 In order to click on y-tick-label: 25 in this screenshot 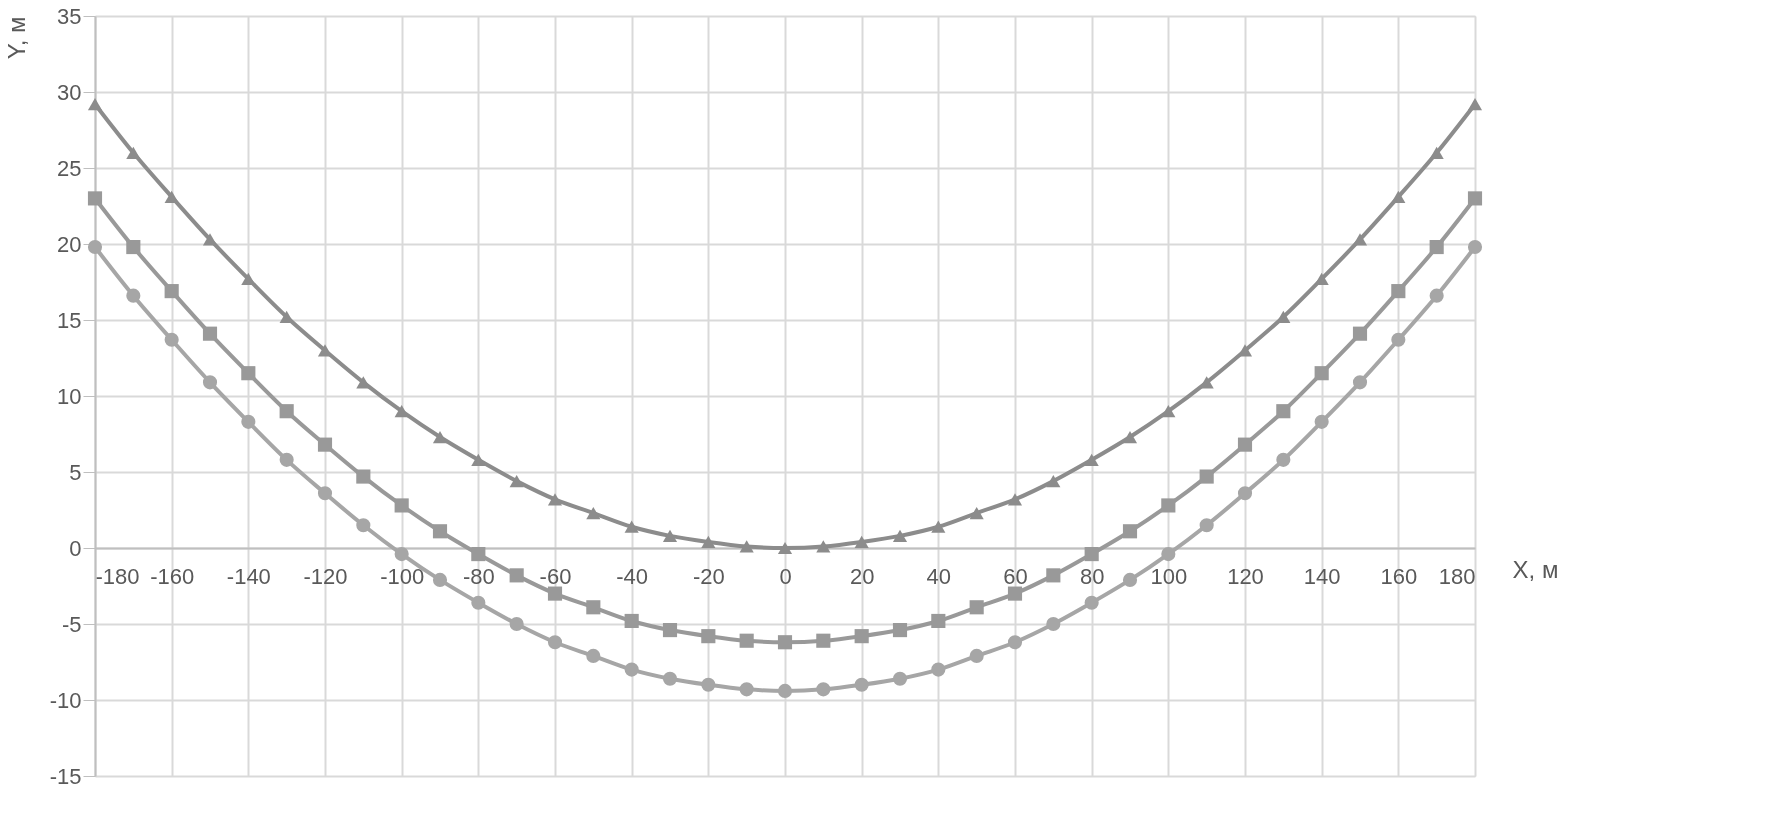, I will do `click(69, 168)`.